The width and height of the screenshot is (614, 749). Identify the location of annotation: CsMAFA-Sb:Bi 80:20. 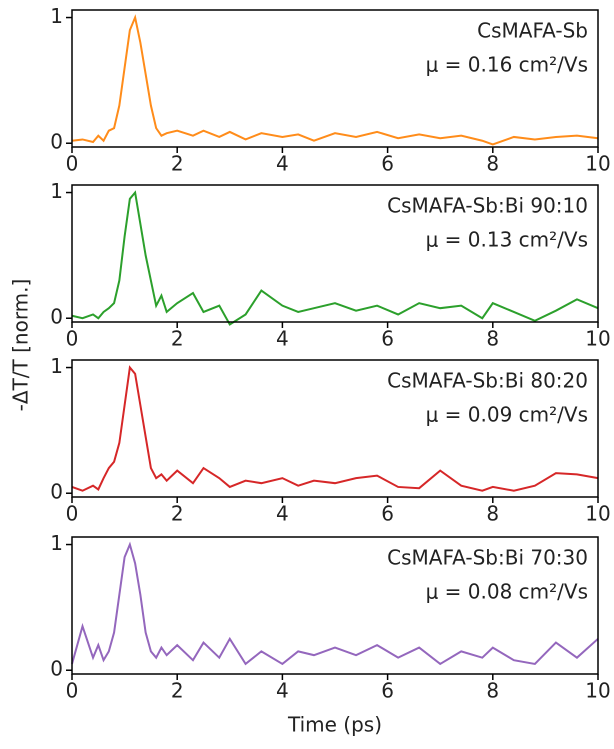
(487, 381).